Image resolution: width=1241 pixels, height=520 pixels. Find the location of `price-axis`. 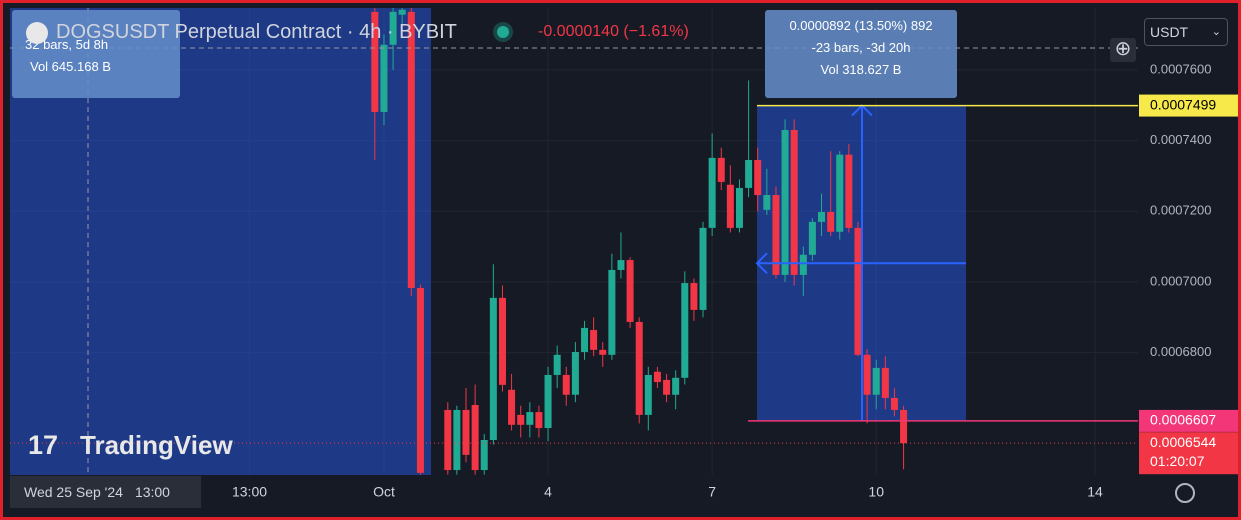

price-axis is located at coordinates (1189, 243).